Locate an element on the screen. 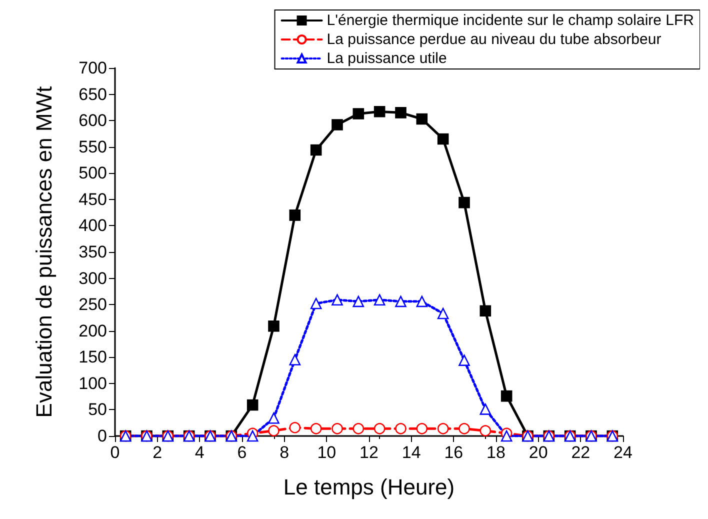 The width and height of the screenshot is (708, 519). y-tick-label: 350 is located at coordinates (92, 252).